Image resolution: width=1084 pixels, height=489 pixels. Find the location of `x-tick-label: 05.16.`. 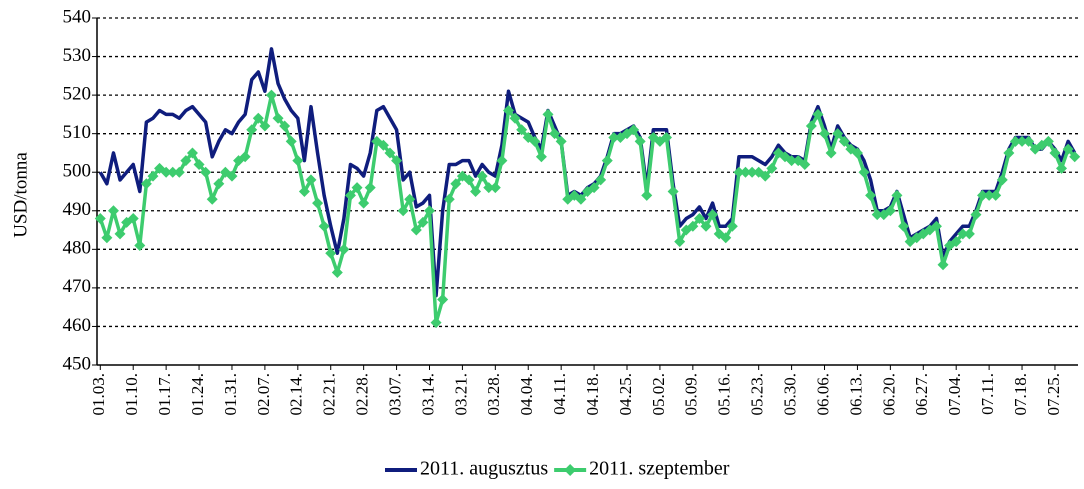

x-tick-label: 05.16. is located at coordinates (724, 394).